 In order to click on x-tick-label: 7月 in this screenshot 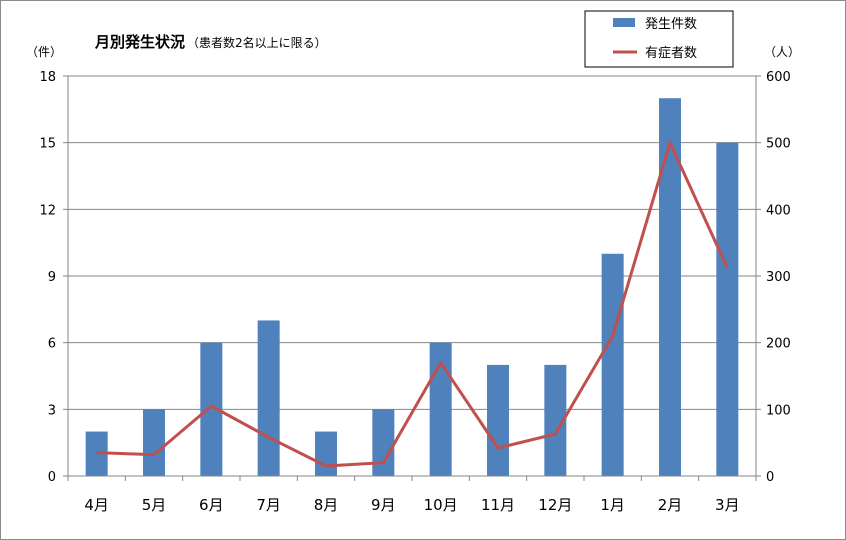, I will do `click(268, 505)`.